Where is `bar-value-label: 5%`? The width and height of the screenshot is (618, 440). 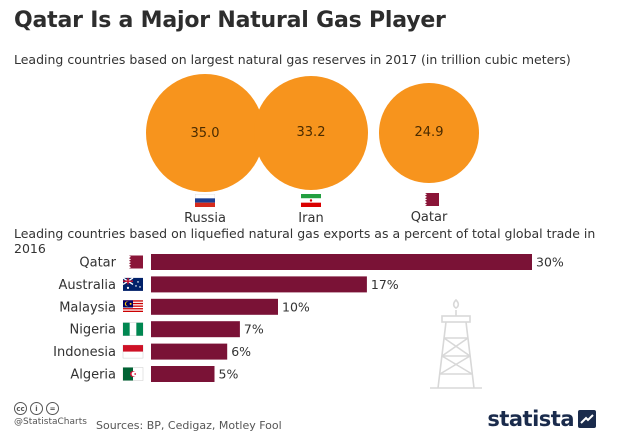
bar-value-label: 5% is located at coordinates (229, 374).